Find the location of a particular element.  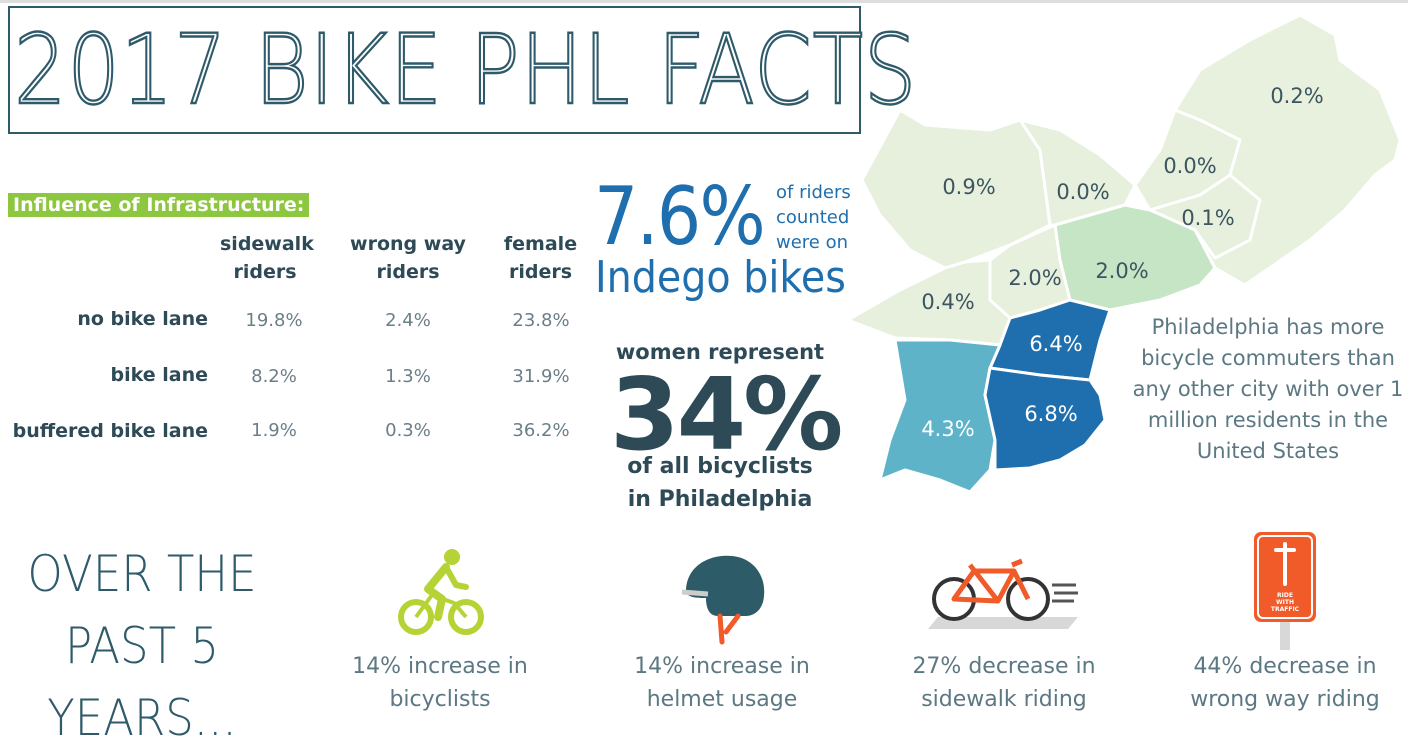

map-label: 6.4% is located at coordinates (1055, 344).